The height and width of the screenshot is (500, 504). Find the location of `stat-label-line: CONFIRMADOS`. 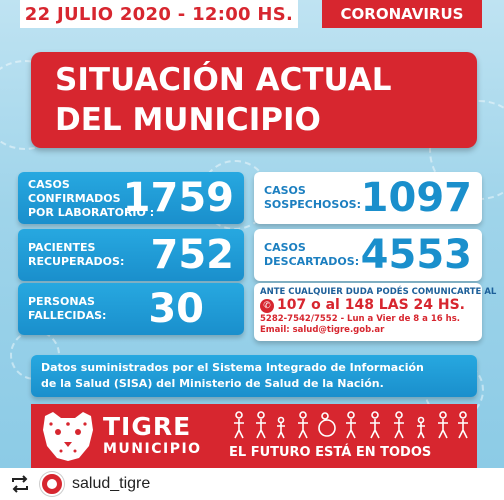

stat-label-line: CONFIRMADOS is located at coordinates (74, 198).